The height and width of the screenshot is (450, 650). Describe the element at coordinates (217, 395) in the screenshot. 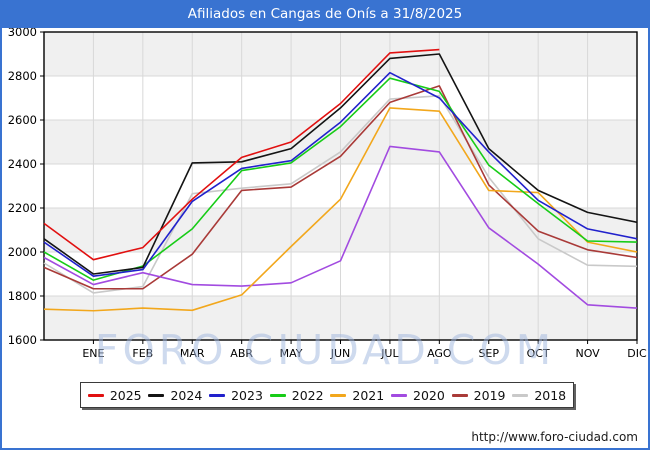

I see `legend-swatch-2023` at that location.